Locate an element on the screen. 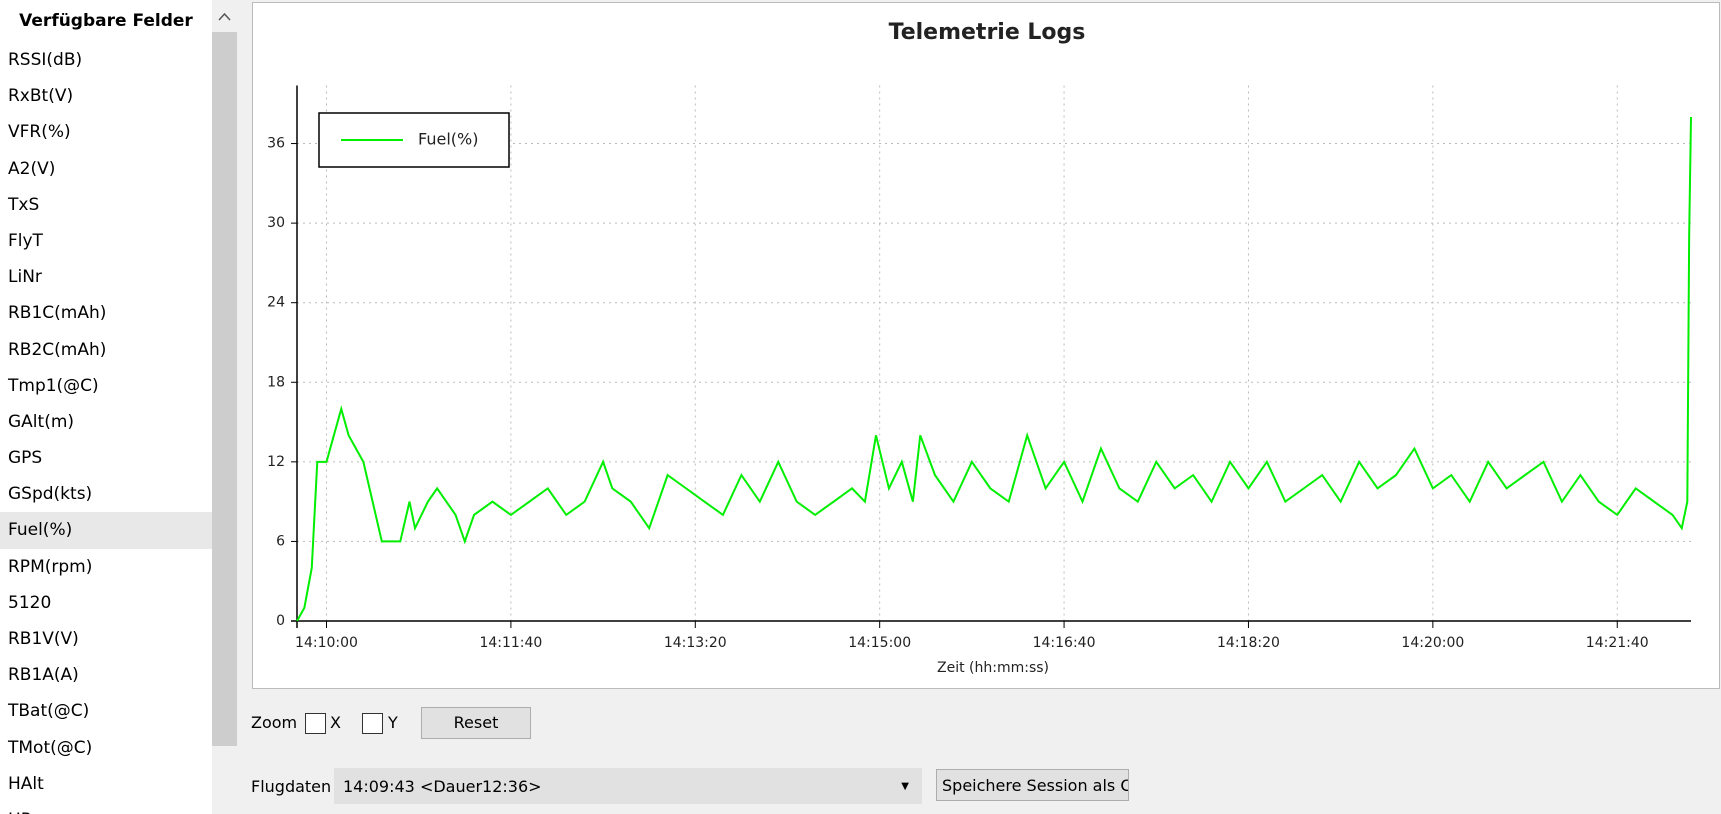 The width and height of the screenshot is (1721, 814). field-item: RSSI(dB) is located at coordinates (45, 60).